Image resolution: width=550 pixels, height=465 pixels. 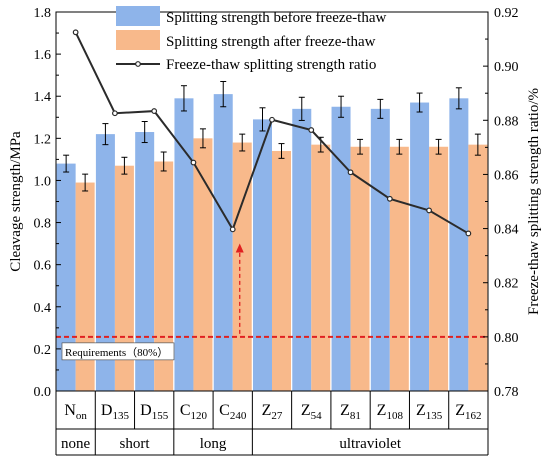 I want to click on x-tick-label-6: Z54, so click(x=311, y=412).